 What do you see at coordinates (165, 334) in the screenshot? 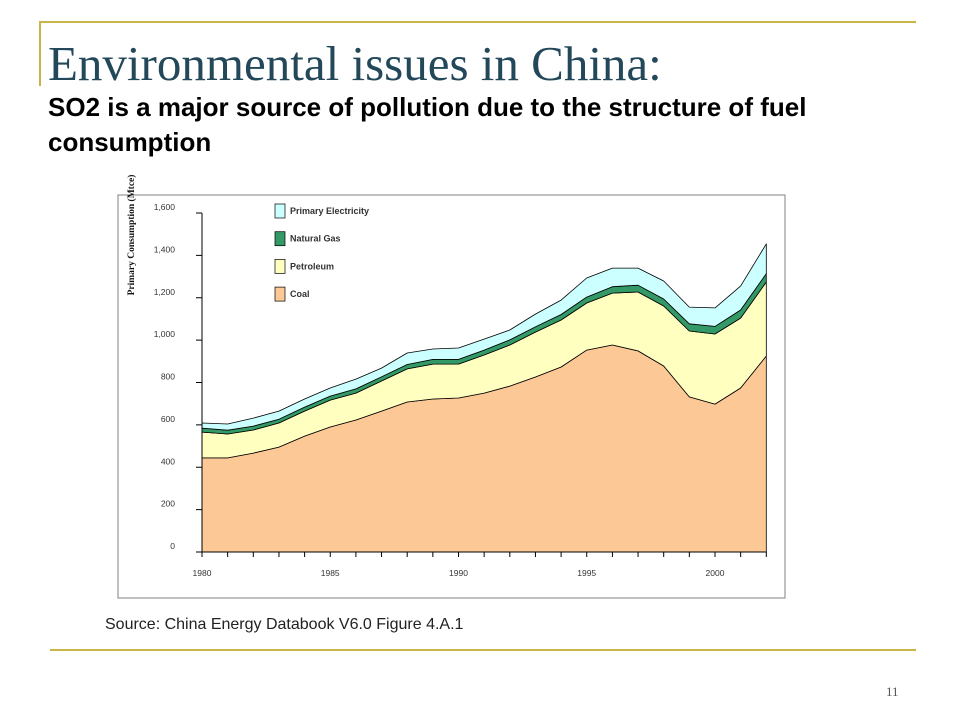
I see `y-tick-label: 1,000` at bounding box center [165, 334].